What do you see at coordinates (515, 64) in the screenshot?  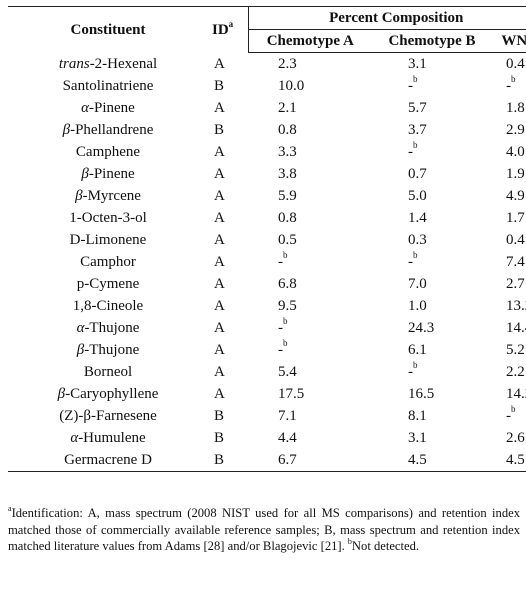 I see `wnj-value: 0.4` at bounding box center [515, 64].